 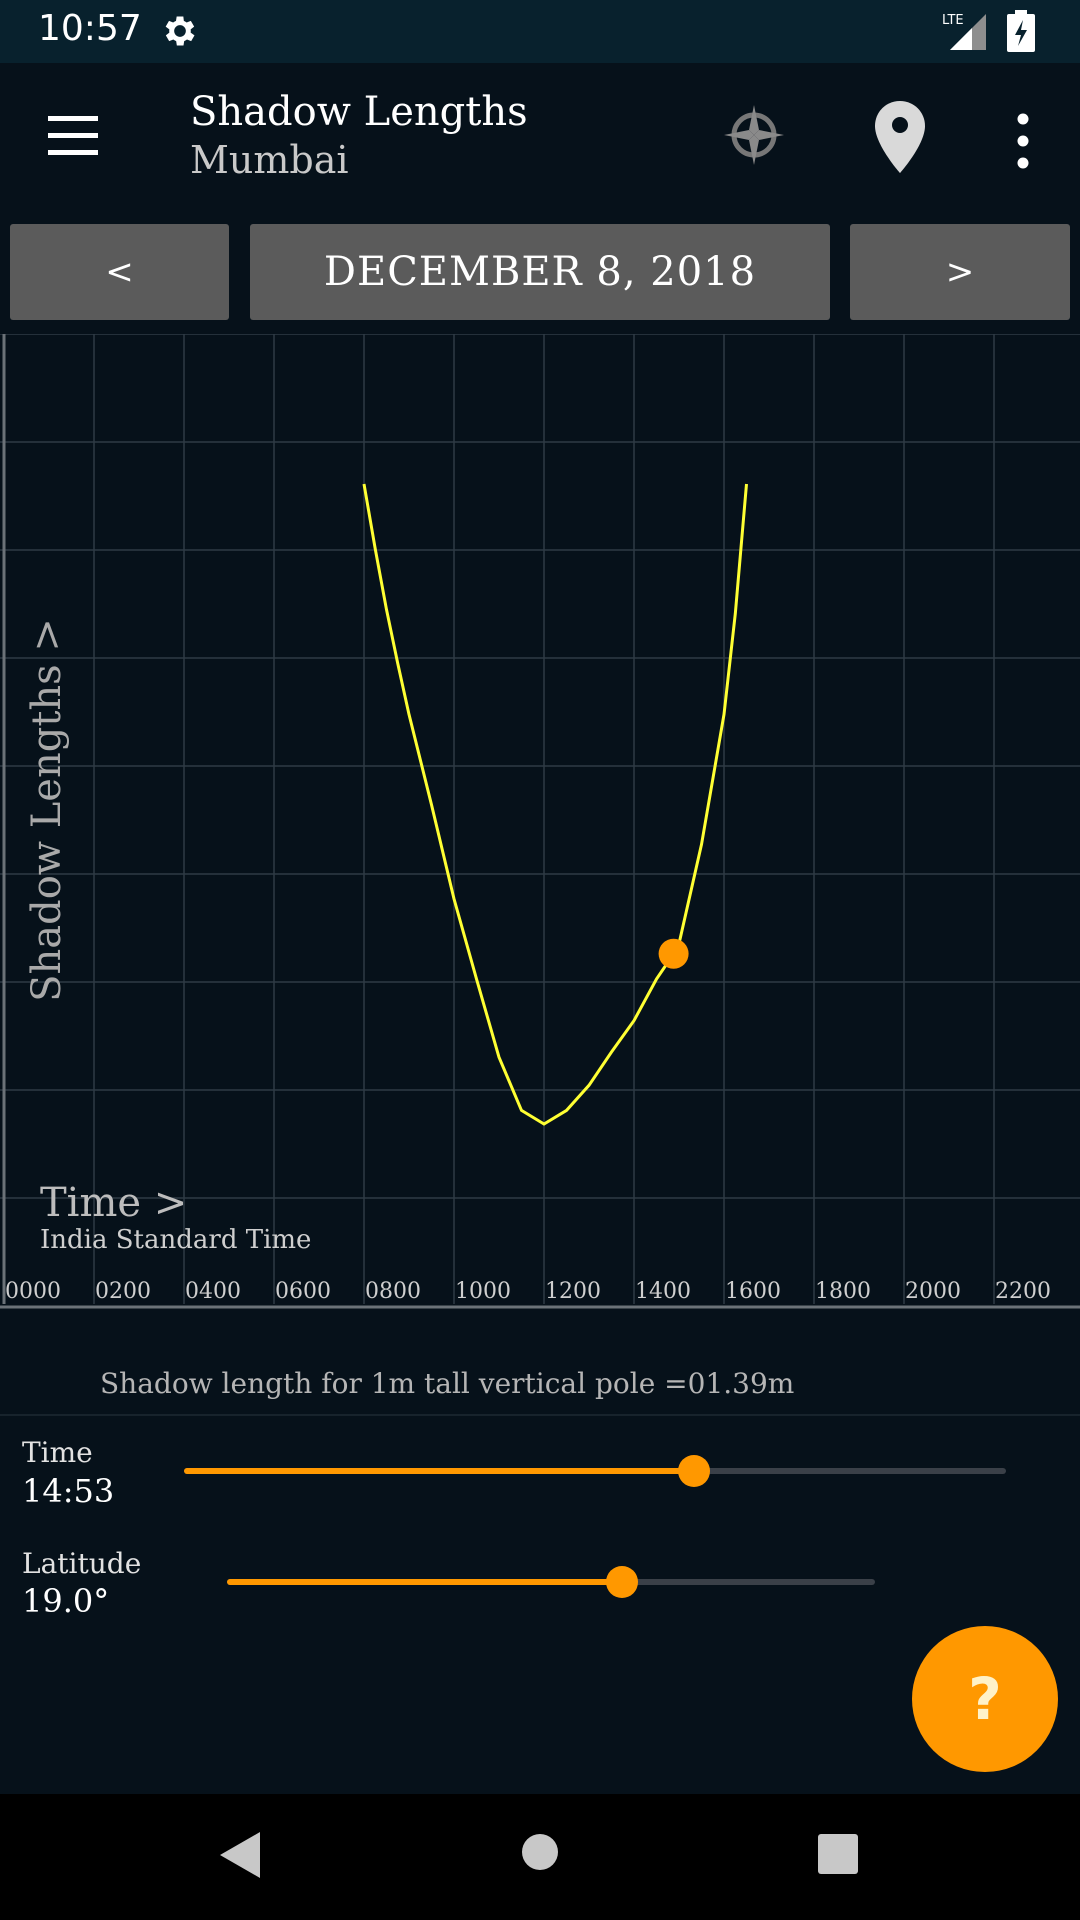 What do you see at coordinates (540, 136) in the screenshot?
I see `app-bar: Shadow Lengths Mumbai` at bounding box center [540, 136].